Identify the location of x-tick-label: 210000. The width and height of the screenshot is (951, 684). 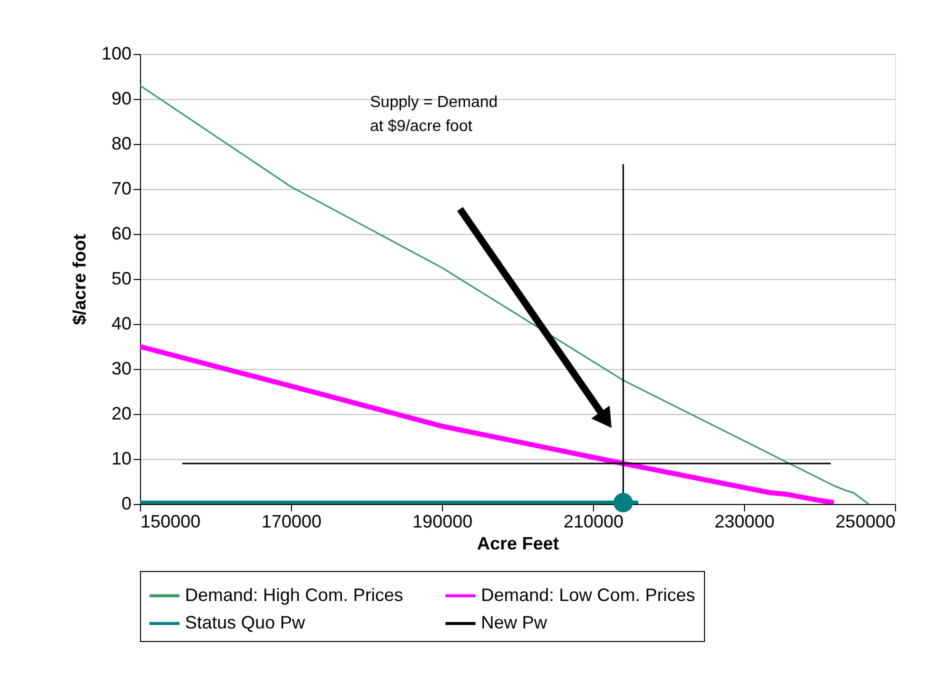
(593, 522).